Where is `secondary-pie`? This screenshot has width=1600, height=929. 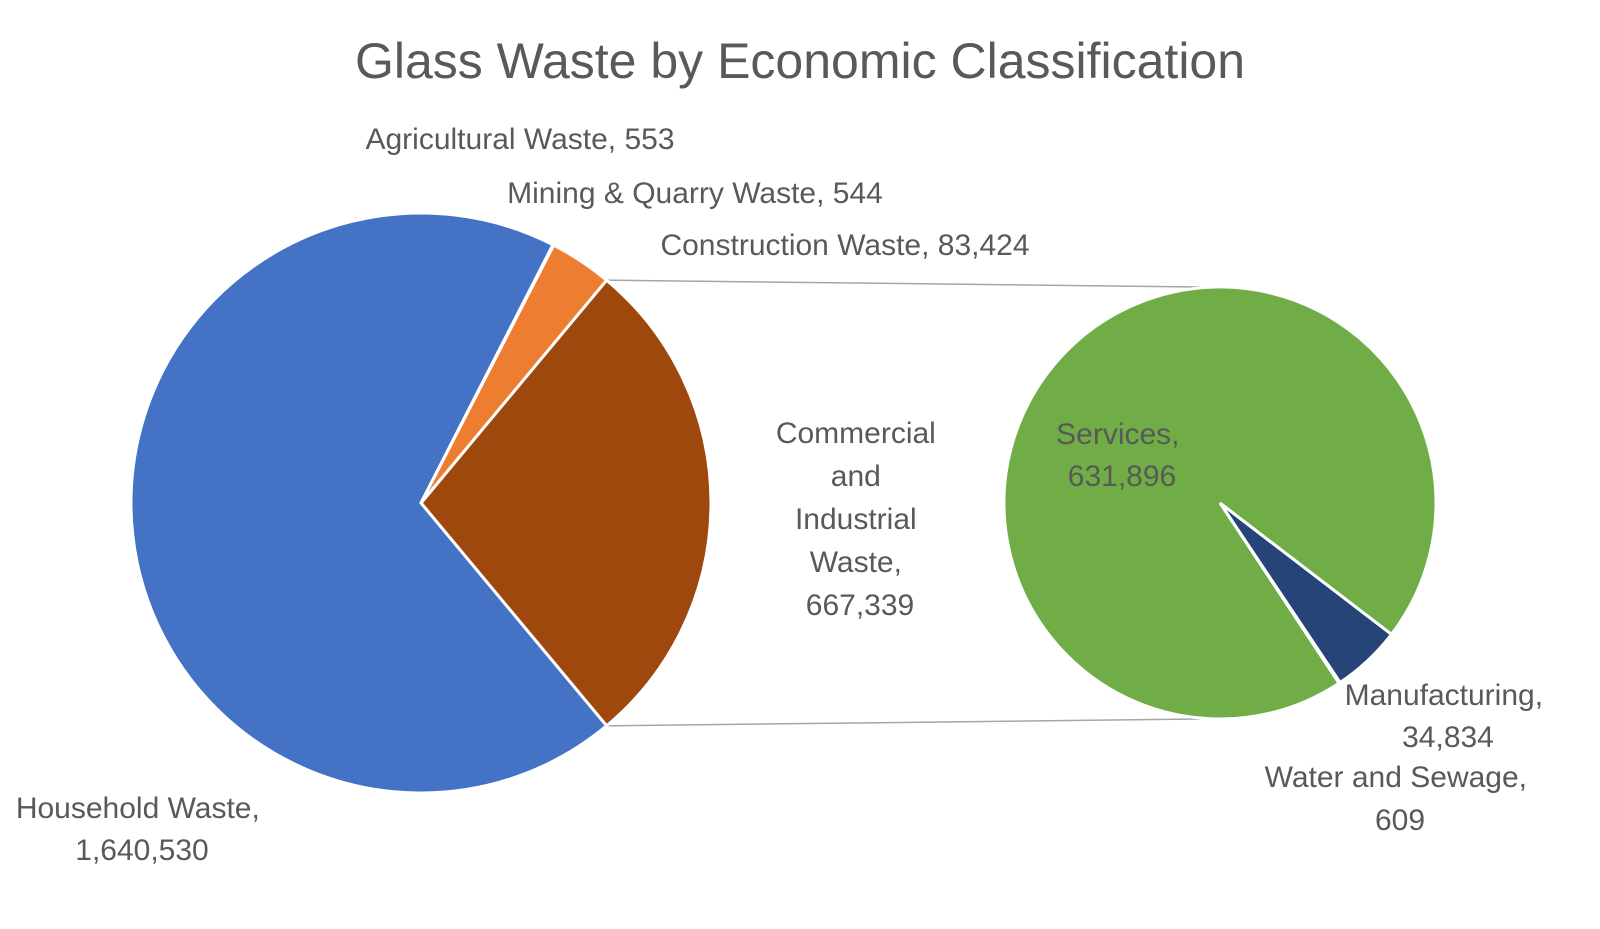 secondary-pie is located at coordinates (1220, 503).